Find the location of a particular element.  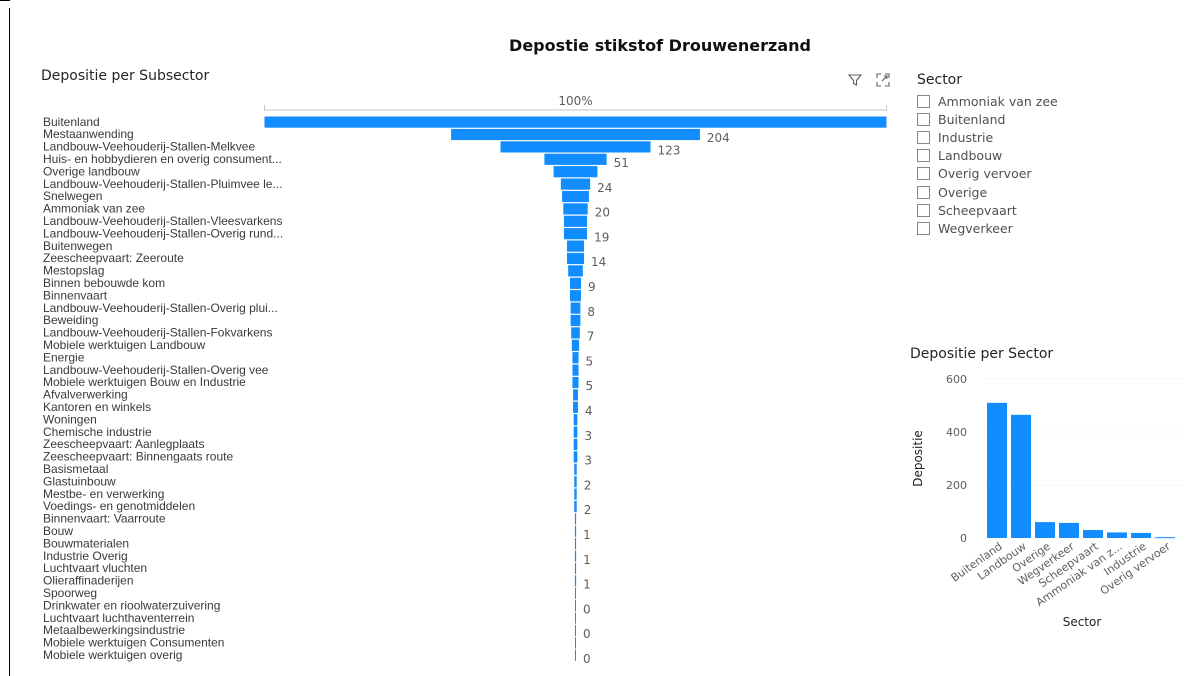

slicer-item: Scheepvaart is located at coordinates (987, 210).